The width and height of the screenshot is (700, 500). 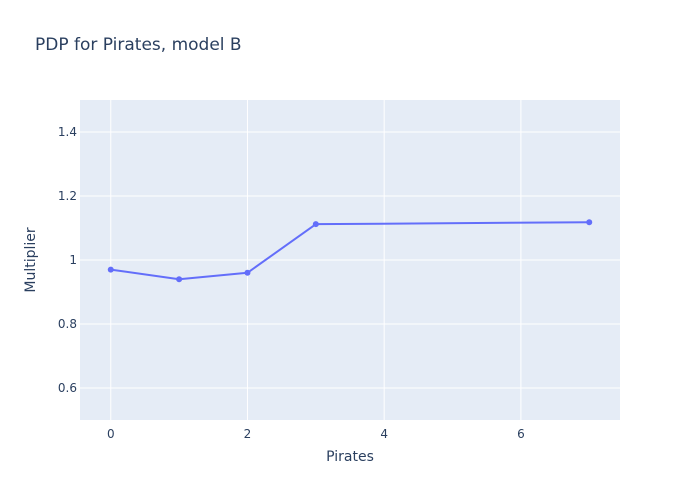 I want to click on x-axis-title: Pirates, so click(x=350, y=457).